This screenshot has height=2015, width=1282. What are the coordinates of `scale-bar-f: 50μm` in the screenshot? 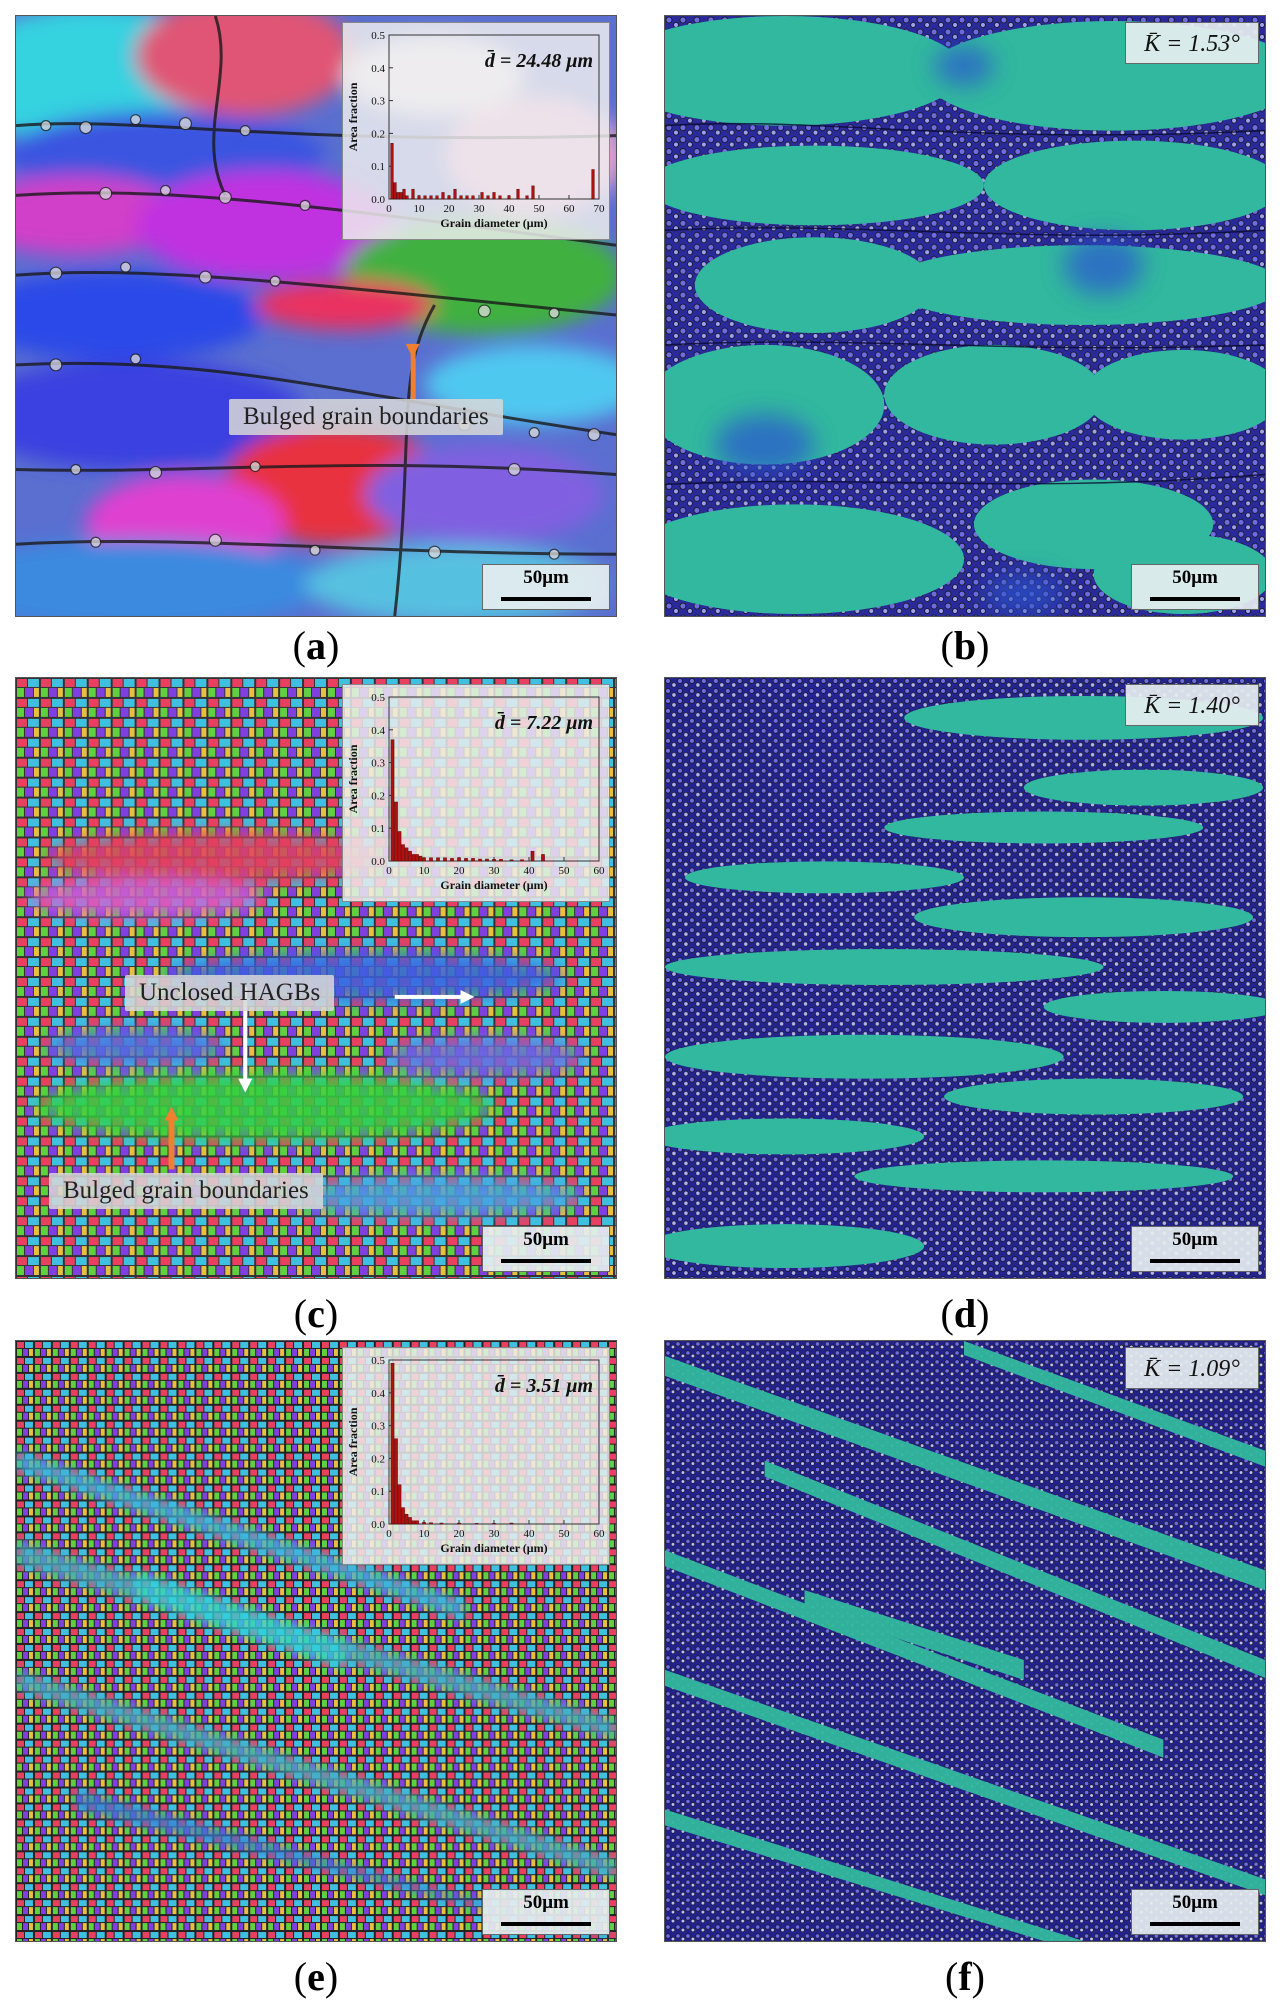 It's located at (1195, 1912).